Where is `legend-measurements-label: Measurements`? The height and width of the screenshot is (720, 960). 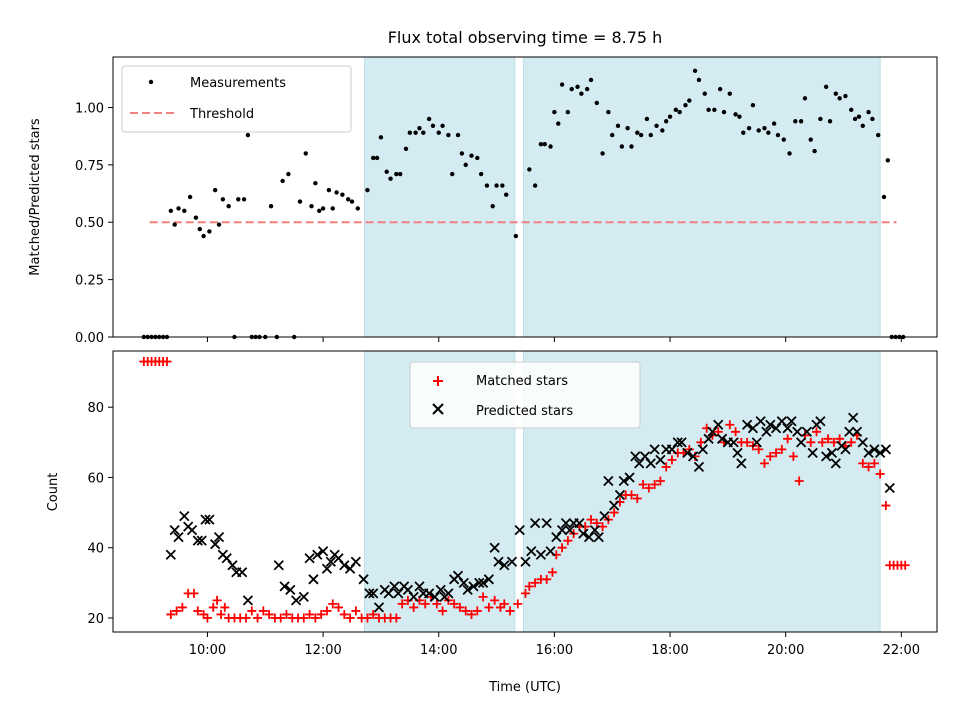
legend-measurements-label: Measurements is located at coordinates (238, 83).